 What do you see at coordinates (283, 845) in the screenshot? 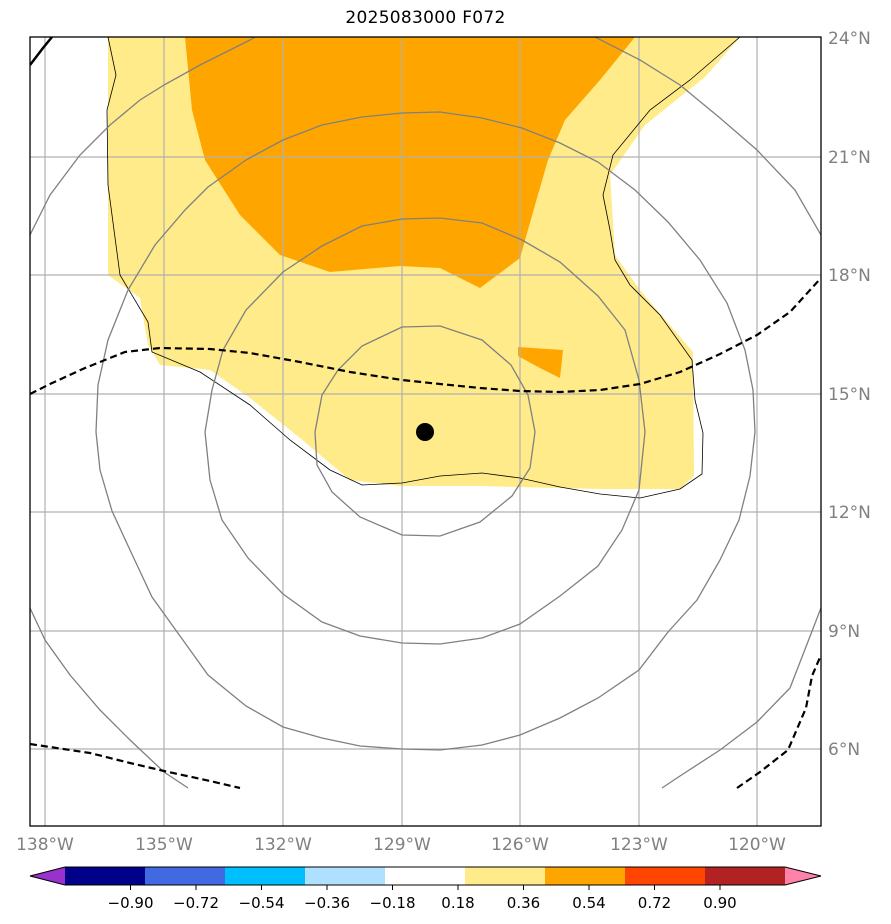
I see `lon-label: 132°W` at bounding box center [283, 845].